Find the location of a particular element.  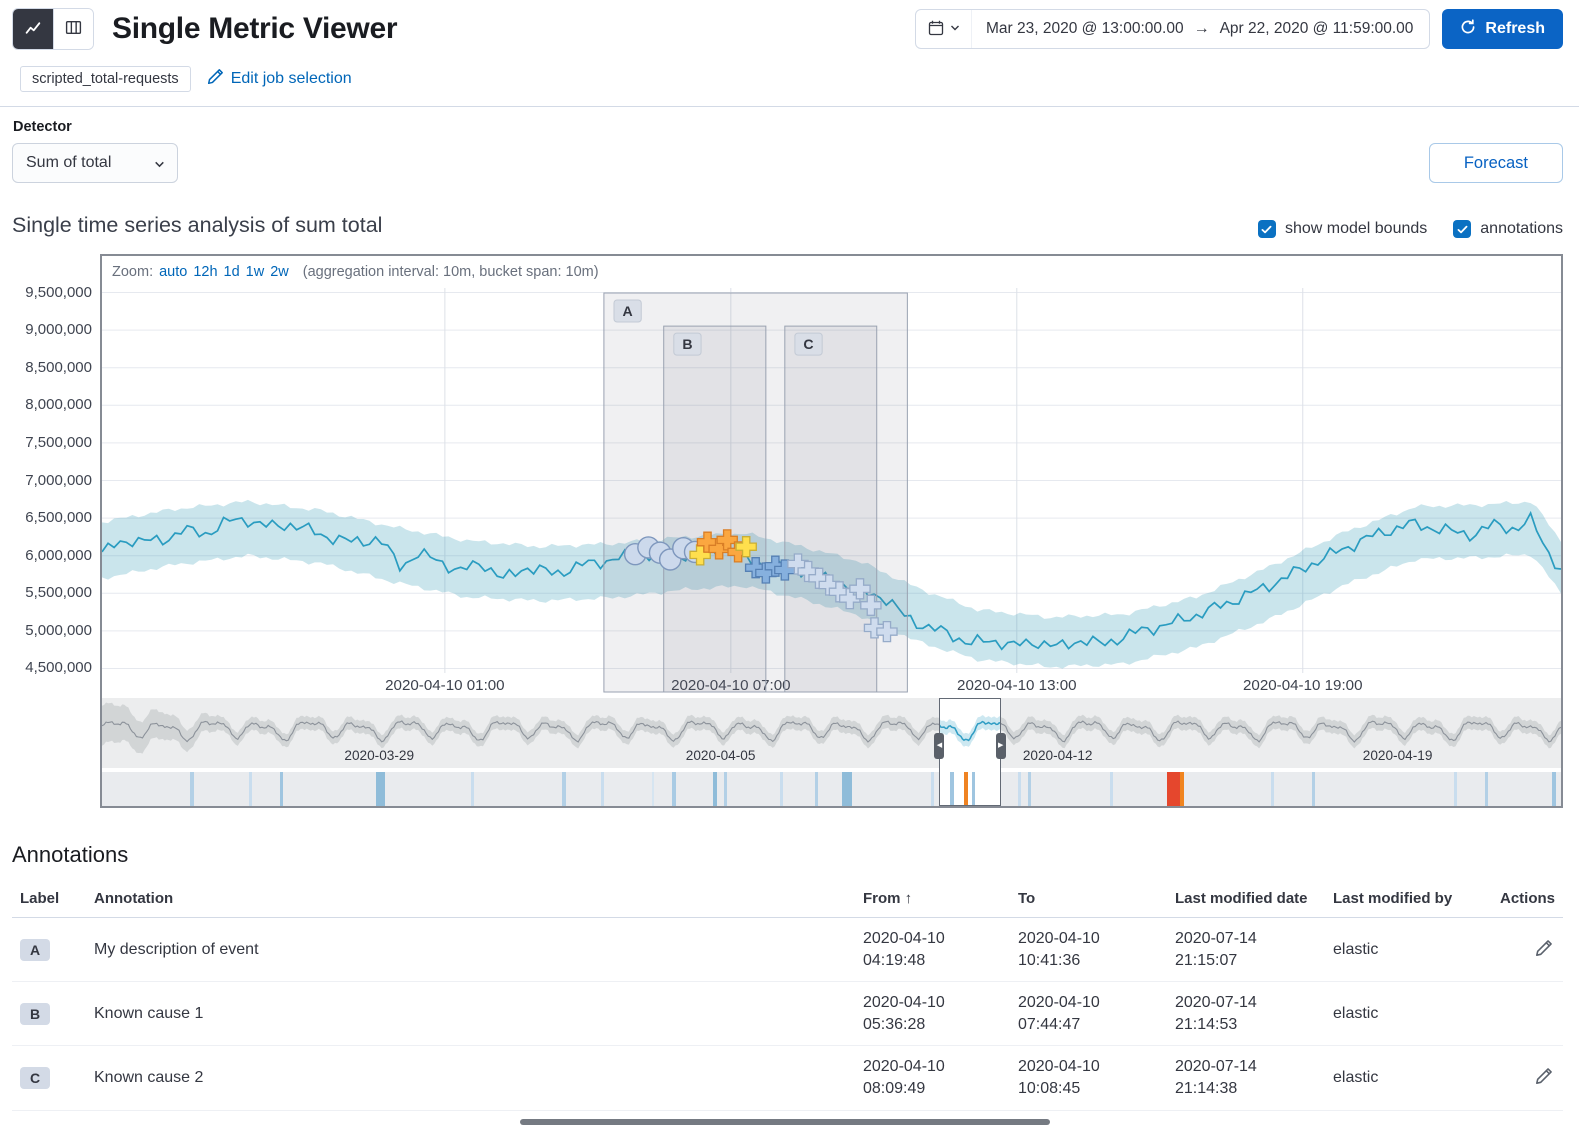

job-badge: scripted_total-requests is located at coordinates (105, 79).